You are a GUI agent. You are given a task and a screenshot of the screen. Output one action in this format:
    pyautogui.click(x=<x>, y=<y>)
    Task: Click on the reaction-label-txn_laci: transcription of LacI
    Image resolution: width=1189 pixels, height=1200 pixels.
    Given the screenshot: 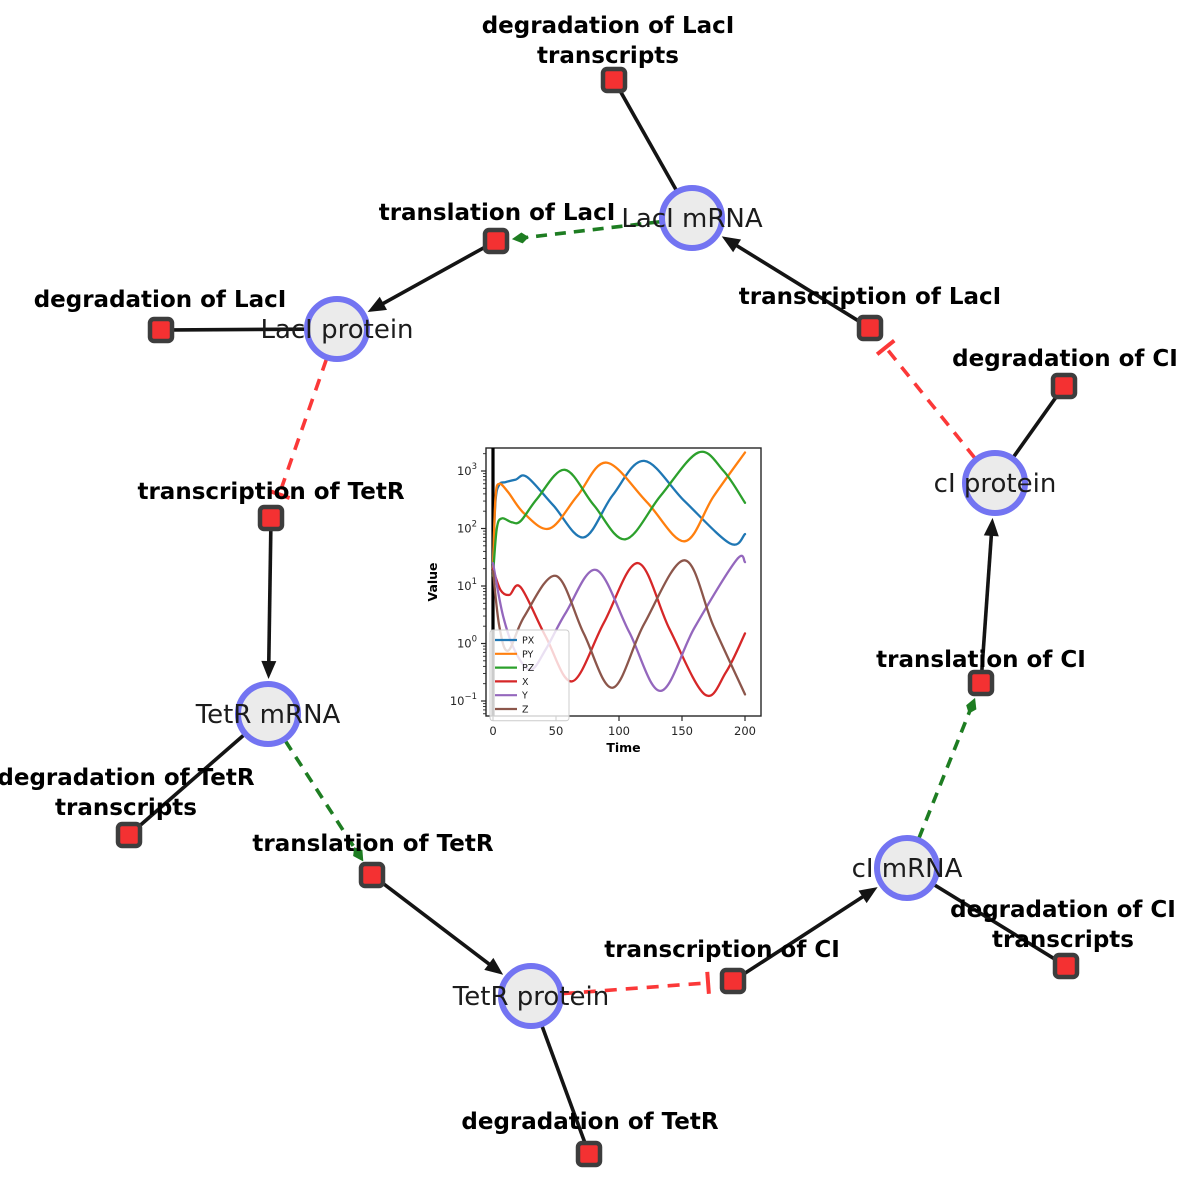 What is the action you would take?
    pyautogui.click(x=870, y=297)
    